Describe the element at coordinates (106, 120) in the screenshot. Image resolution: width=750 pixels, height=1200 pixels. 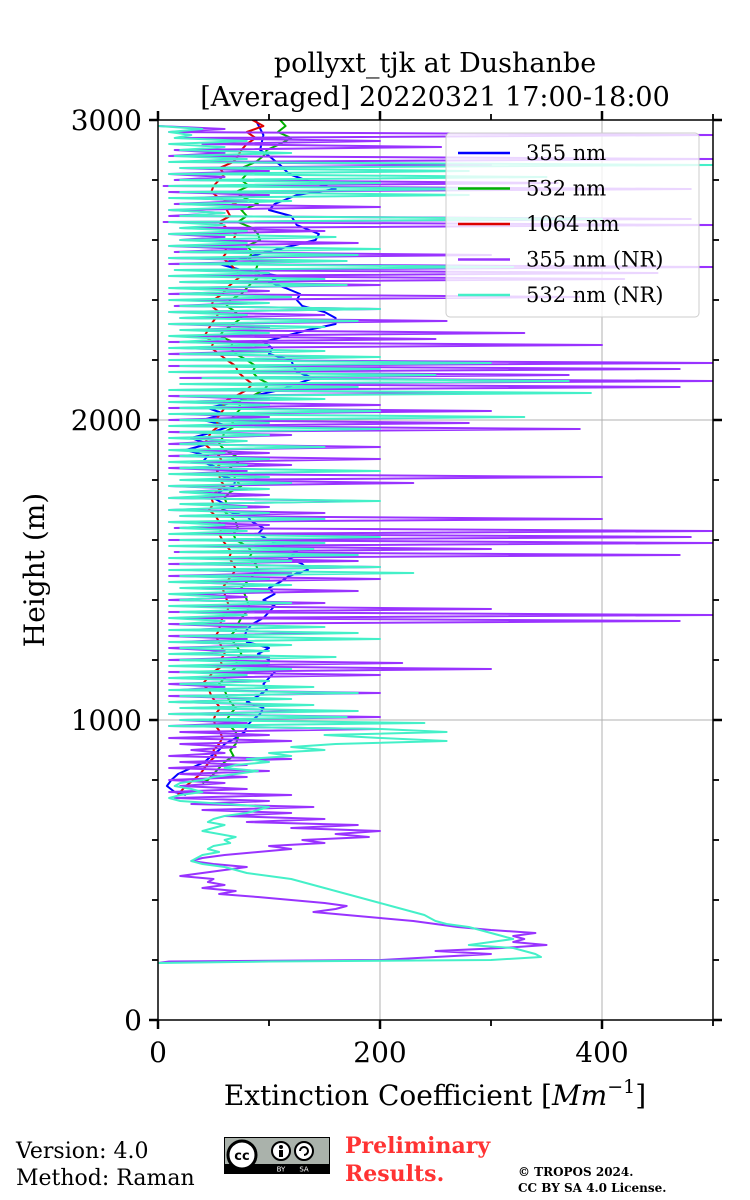
I see `y-tick-label: 3000` at that location.